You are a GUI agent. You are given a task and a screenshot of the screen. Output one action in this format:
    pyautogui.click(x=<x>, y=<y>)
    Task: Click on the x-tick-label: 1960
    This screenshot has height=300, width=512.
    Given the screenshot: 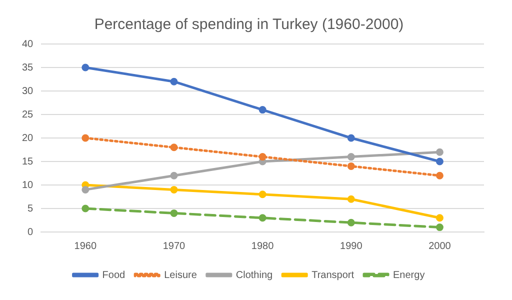 What is the action you would take?
    pyautogui.click(x=85, y=246)
    